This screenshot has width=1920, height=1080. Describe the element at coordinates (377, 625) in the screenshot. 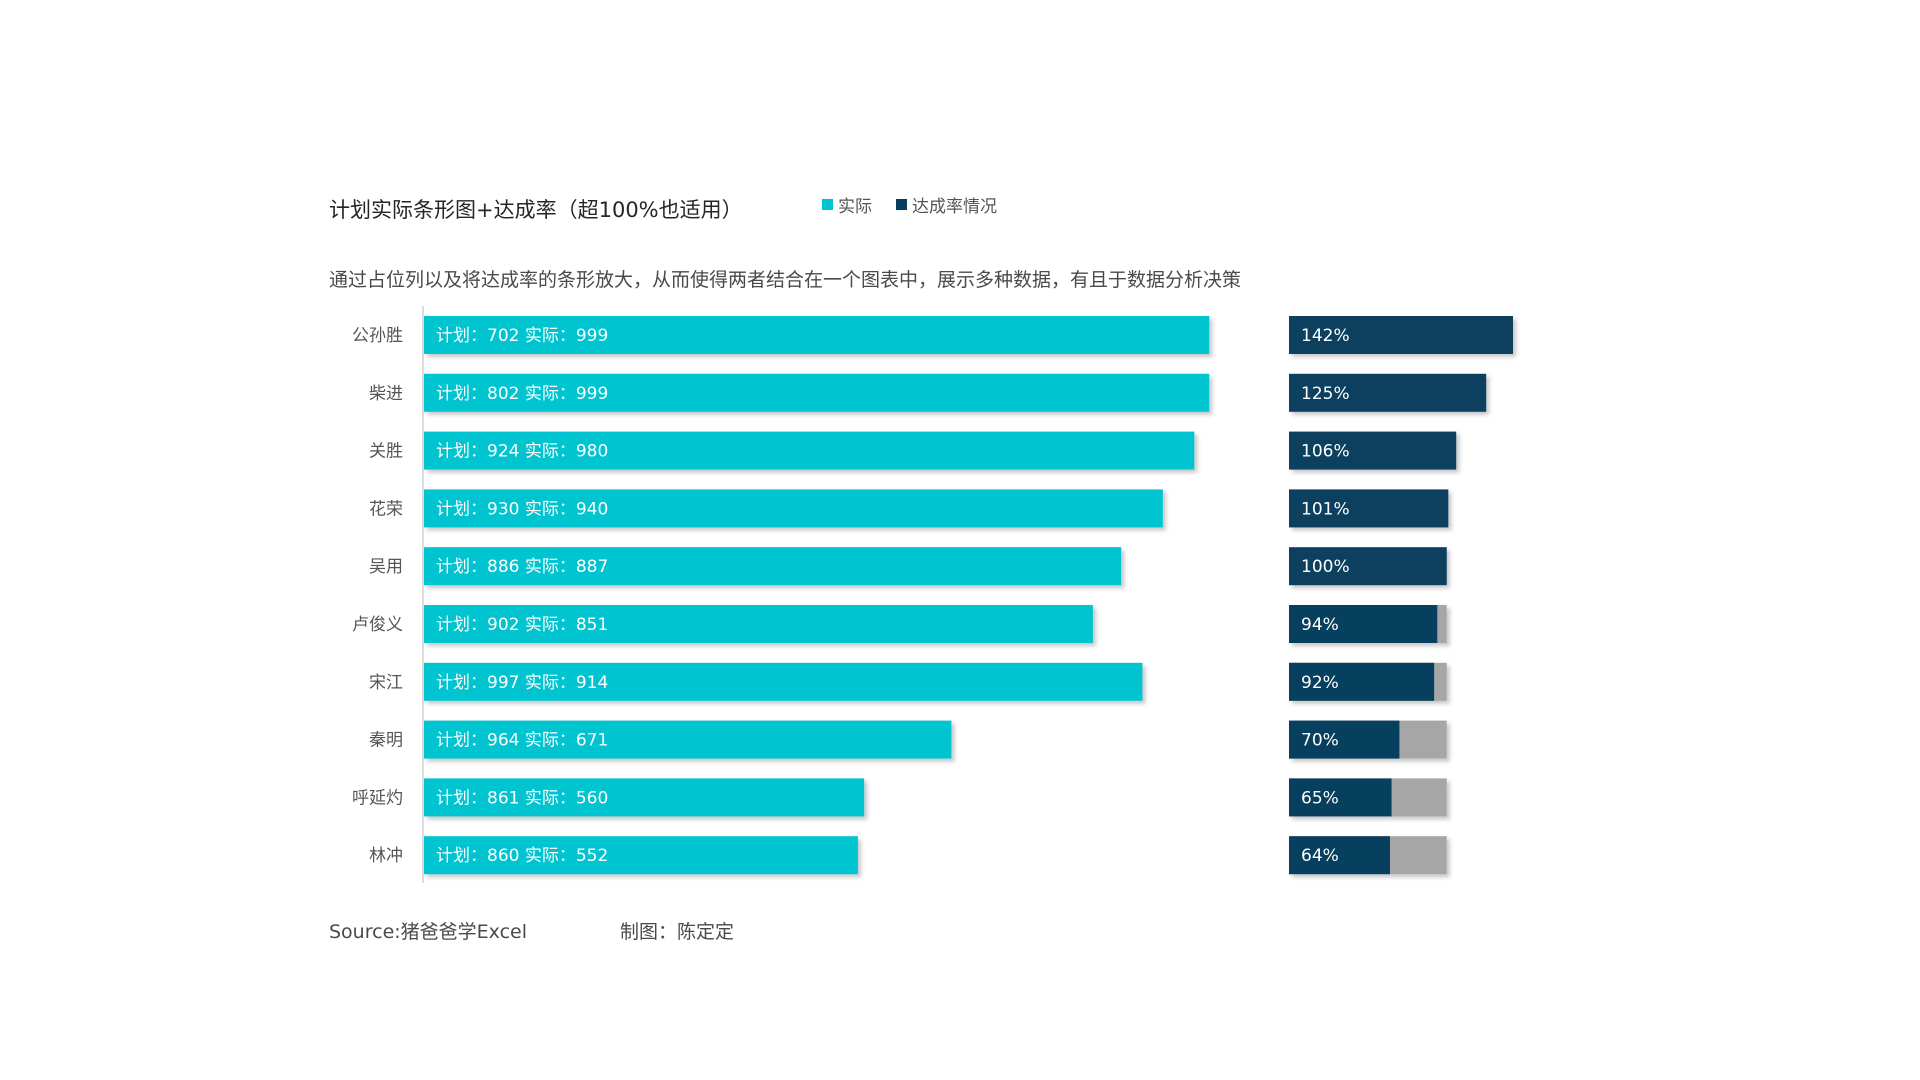

I see `category-label: 卢俊义` at that location.